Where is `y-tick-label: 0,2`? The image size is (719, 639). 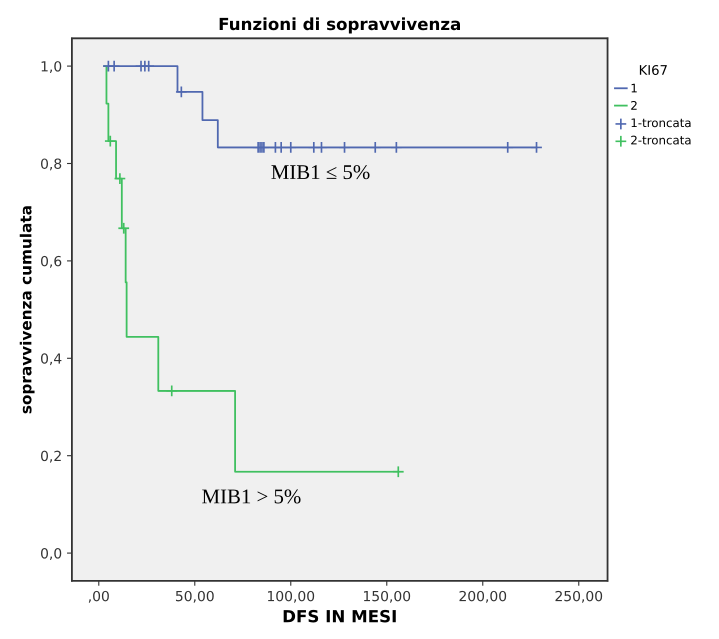 y-tick-label: 0,2 is located at coordinates (51, 456).